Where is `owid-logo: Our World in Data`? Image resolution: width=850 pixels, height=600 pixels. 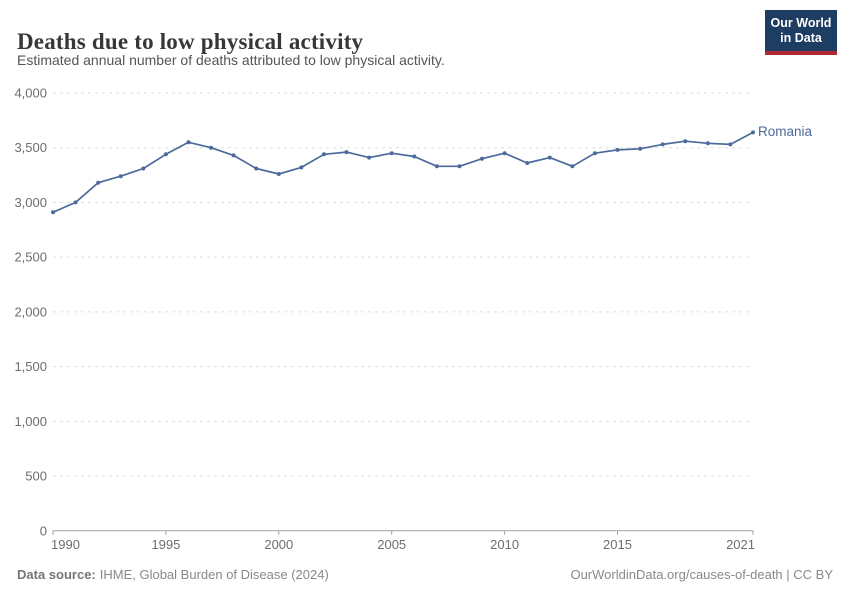
owid-logo: Our World in Data is located at coordinates (801, 32).